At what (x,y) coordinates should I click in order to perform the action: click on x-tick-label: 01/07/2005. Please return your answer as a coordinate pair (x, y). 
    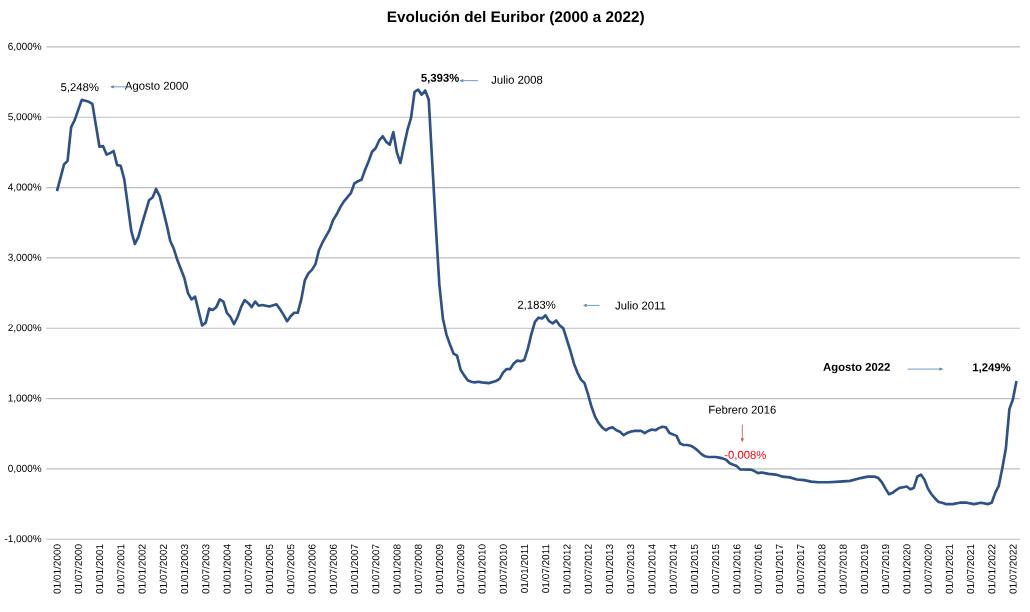
    Looking at the image, I should click on (290, 569).